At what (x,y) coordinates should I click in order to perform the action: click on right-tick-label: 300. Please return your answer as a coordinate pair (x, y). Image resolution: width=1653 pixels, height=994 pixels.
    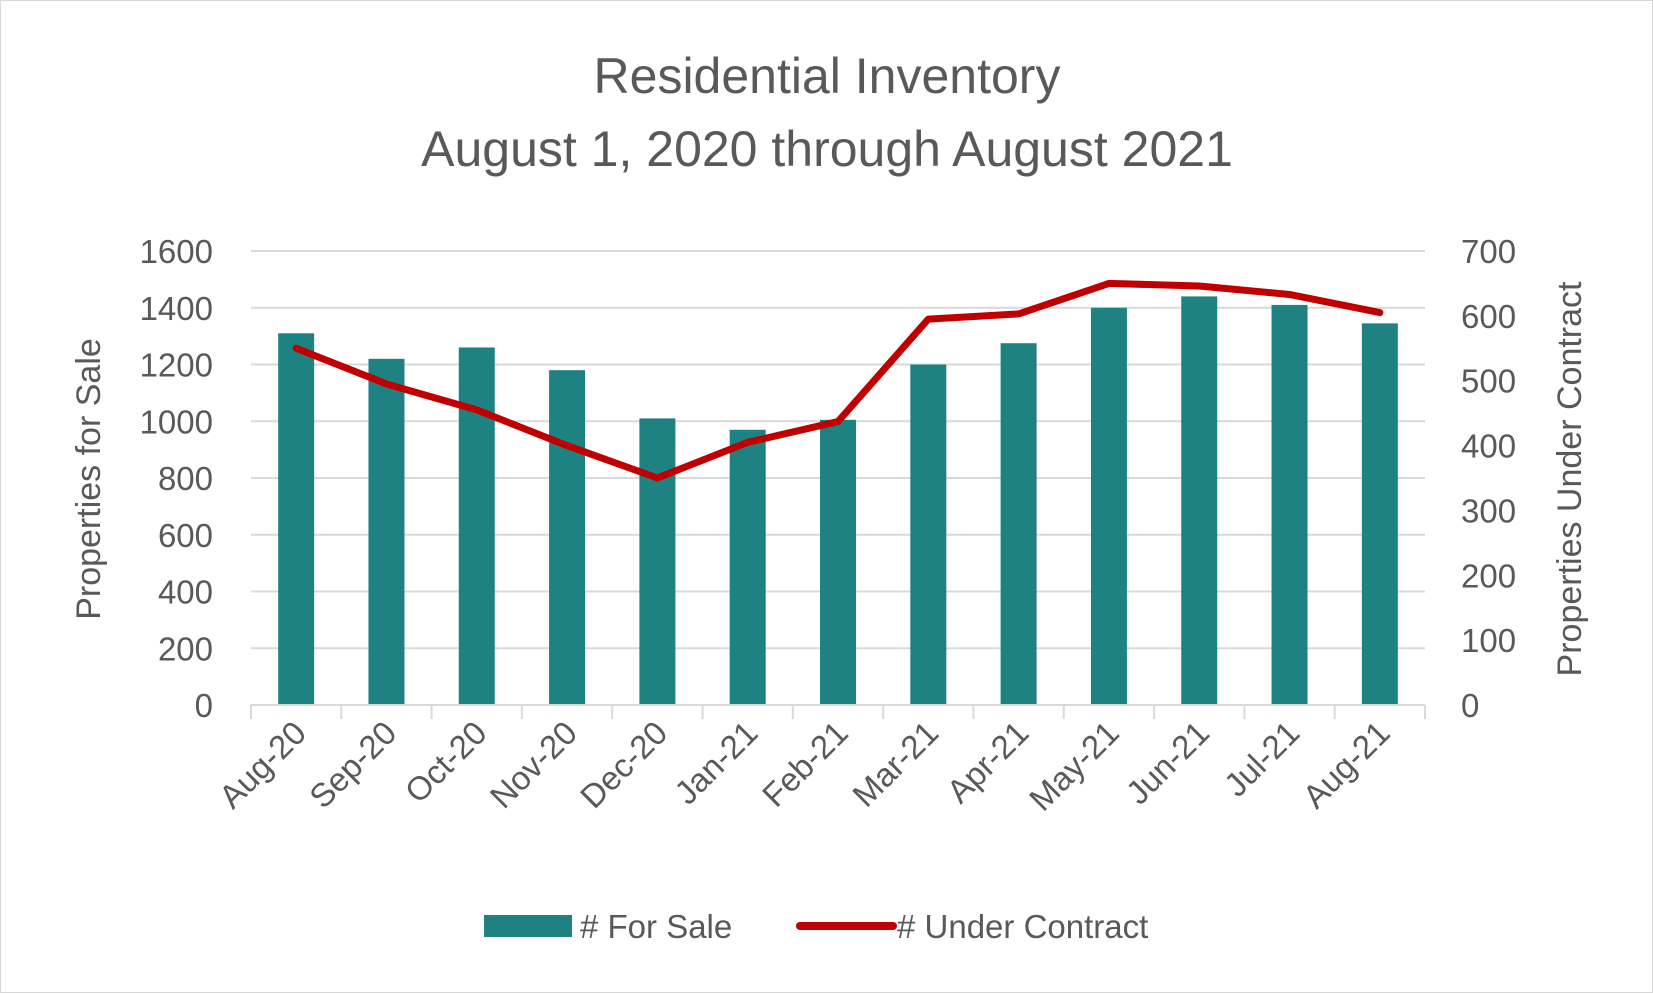
    Looking at the image, I should click on (1488, 510).